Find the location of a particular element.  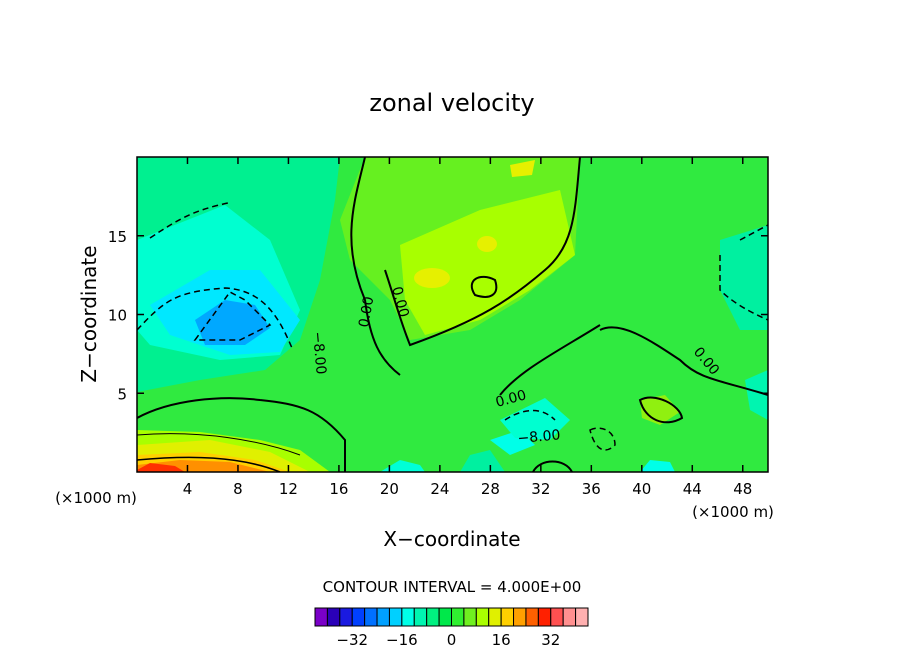

chart-title: zonal velocity is located at coordinates (451, 103).